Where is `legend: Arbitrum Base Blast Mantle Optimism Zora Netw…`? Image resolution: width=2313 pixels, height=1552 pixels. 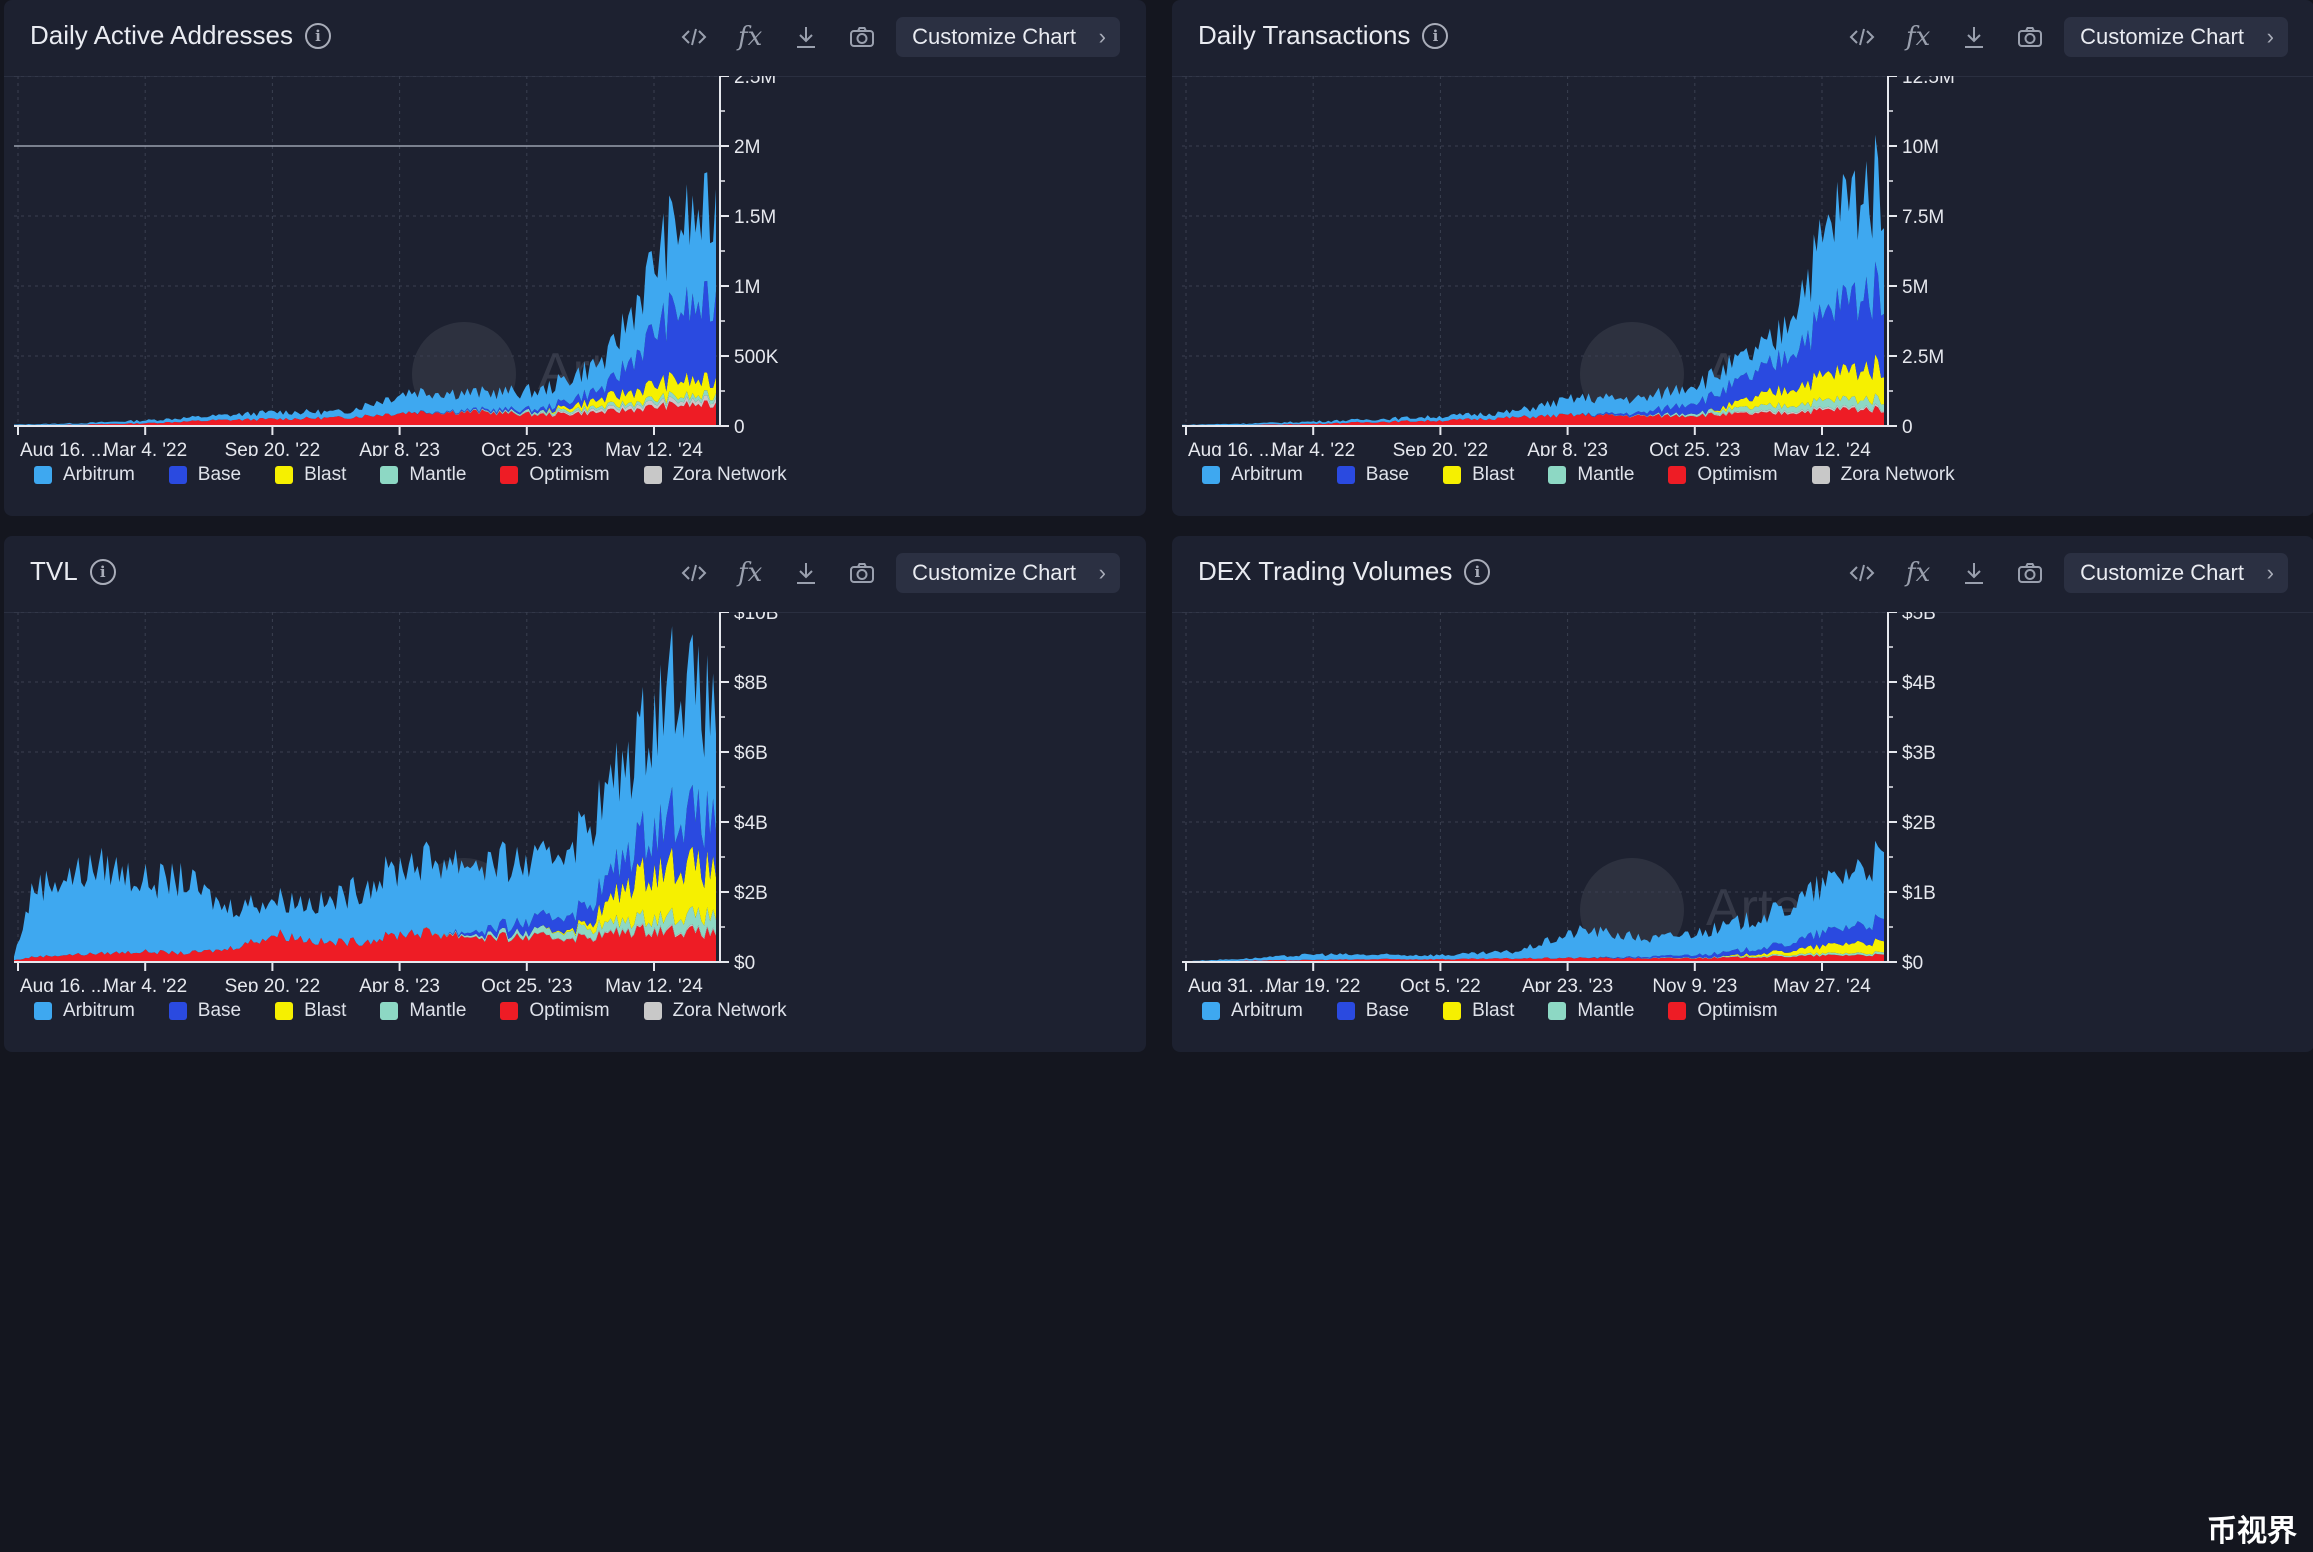 legend: Arbitrum Base Blast Mantle Optimism Zora Netw… is located at coordinates (427, 475).